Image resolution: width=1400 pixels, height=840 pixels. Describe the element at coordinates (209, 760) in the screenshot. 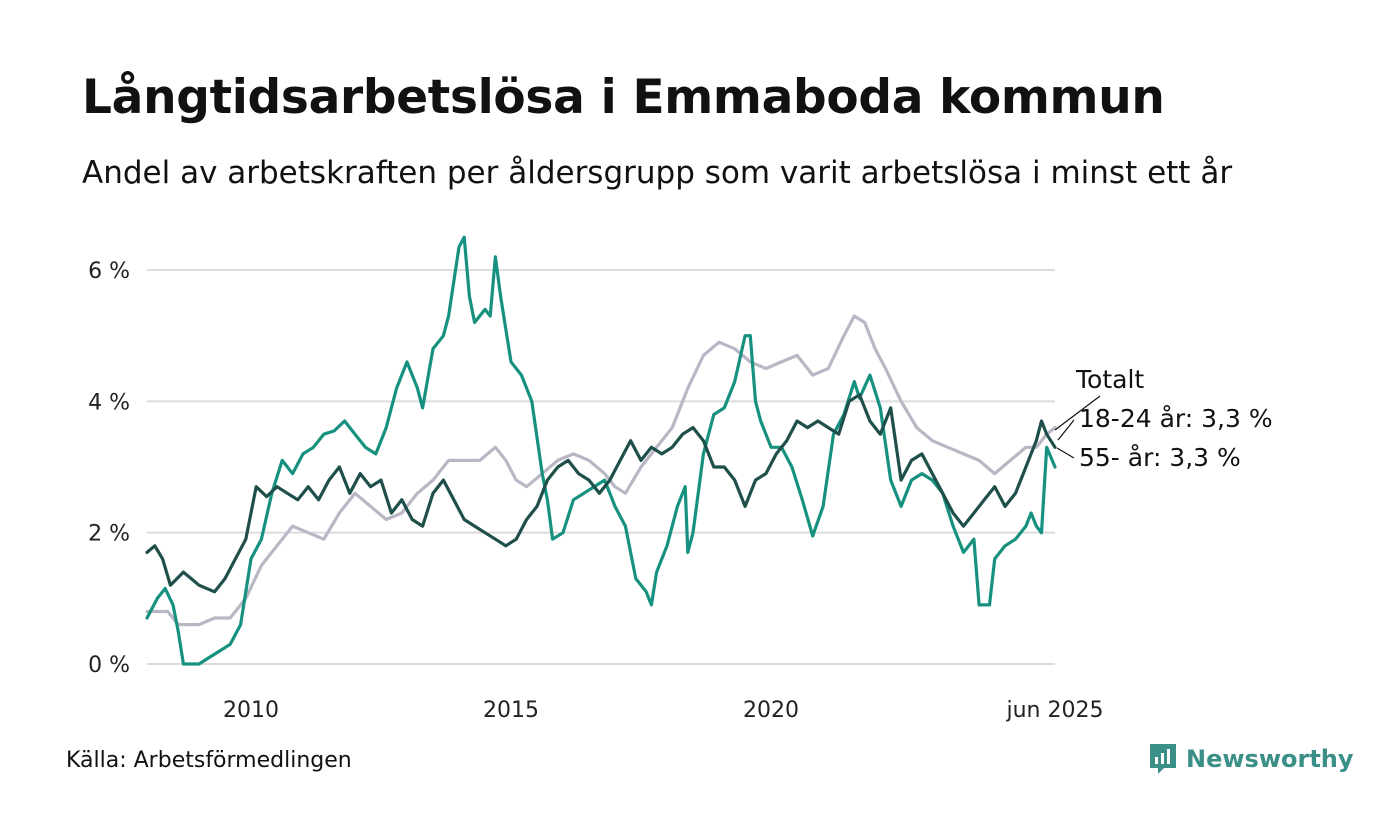

I see `source-note: Källa: Arbetsförmedlingen` at that location.